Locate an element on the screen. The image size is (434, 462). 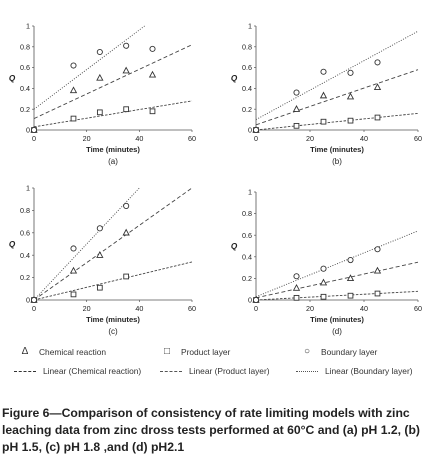
circle-marker-icon: ○ is located at coordinates (307, 351).